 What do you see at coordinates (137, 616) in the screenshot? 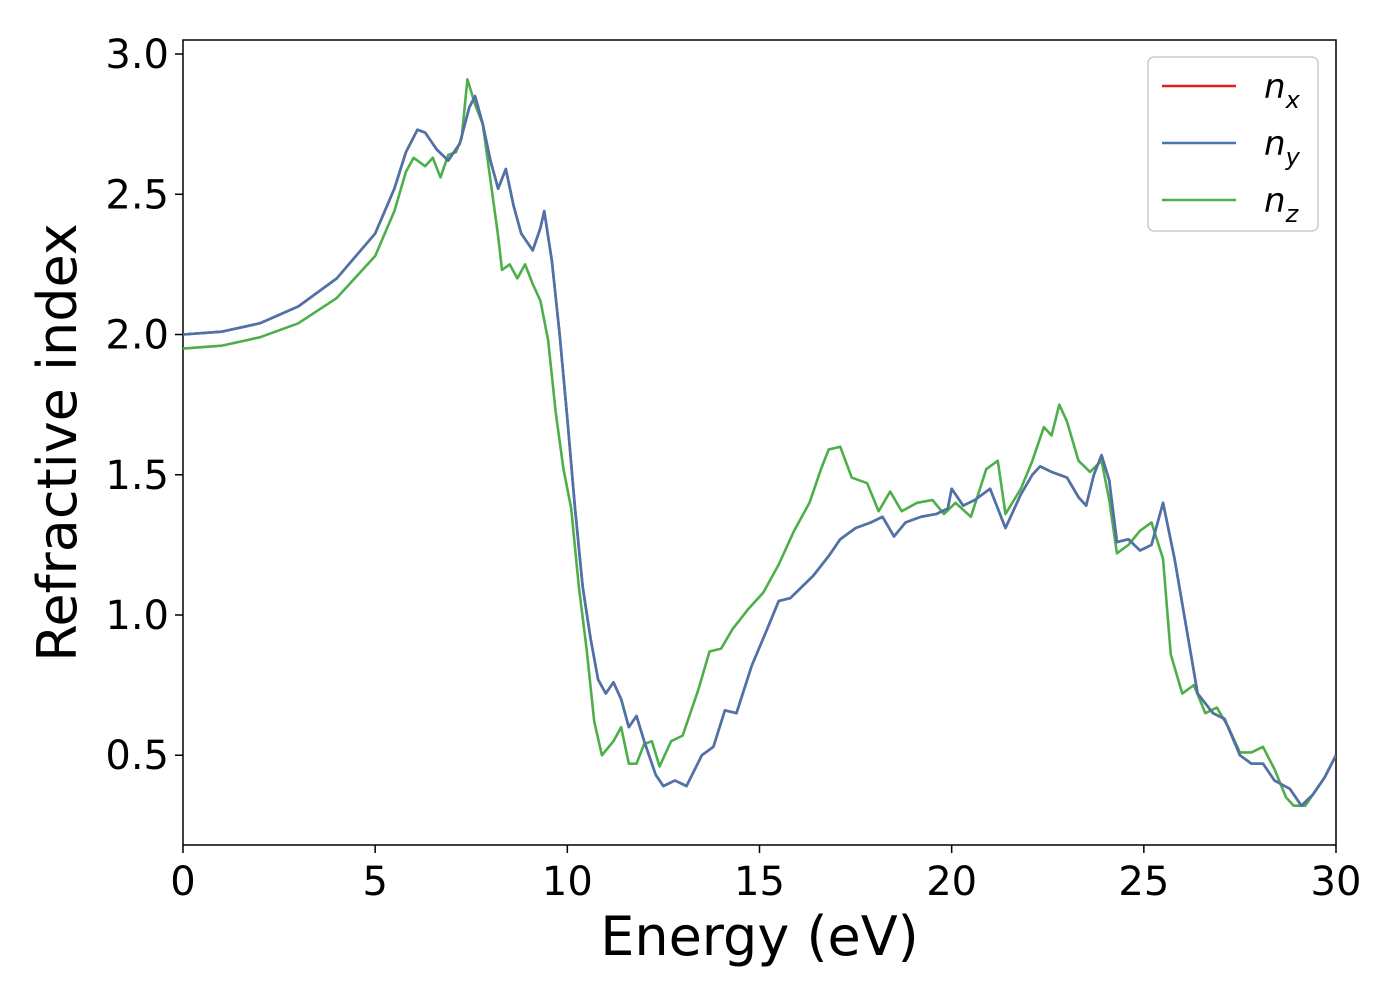
I see `y-tick-label: 1.0` at bounding box center [137, 616].